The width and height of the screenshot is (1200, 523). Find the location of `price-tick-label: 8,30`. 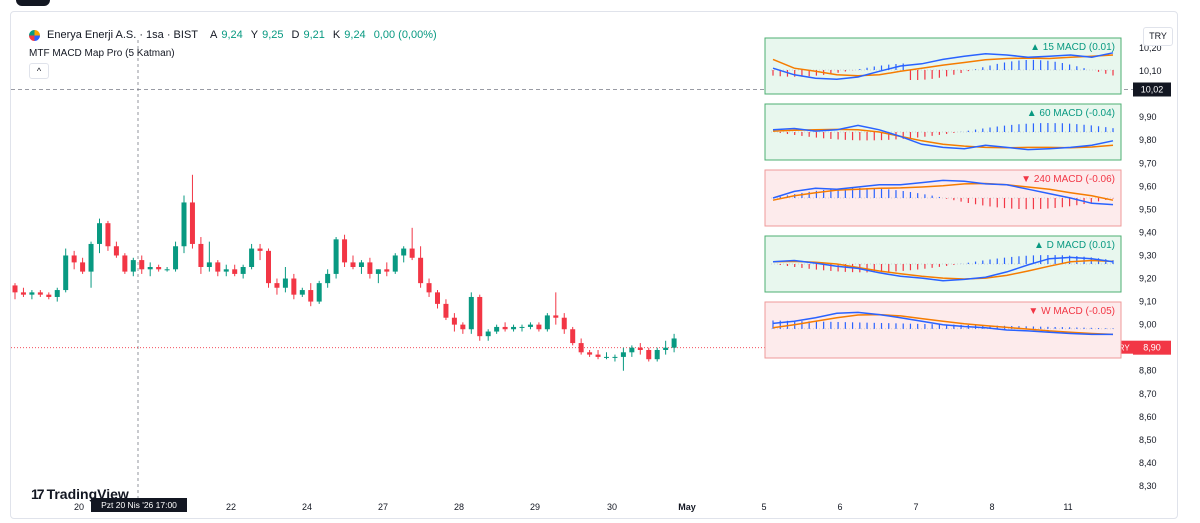

price-tick-label: 8,30 is located at coordinates (1148, 486).